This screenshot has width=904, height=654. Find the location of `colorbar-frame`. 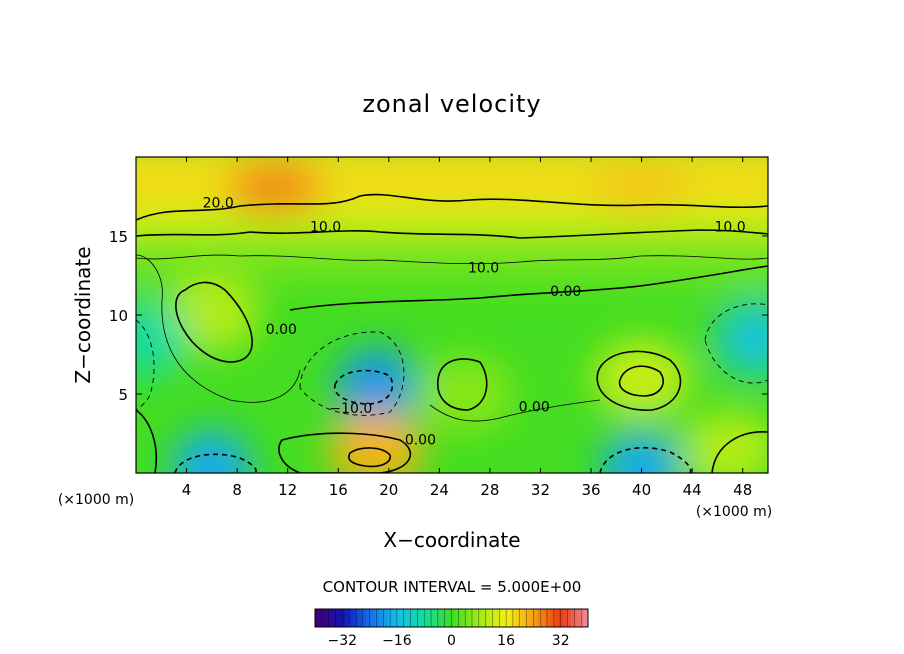

colorbar-frame is located at coordinates (451, 618).